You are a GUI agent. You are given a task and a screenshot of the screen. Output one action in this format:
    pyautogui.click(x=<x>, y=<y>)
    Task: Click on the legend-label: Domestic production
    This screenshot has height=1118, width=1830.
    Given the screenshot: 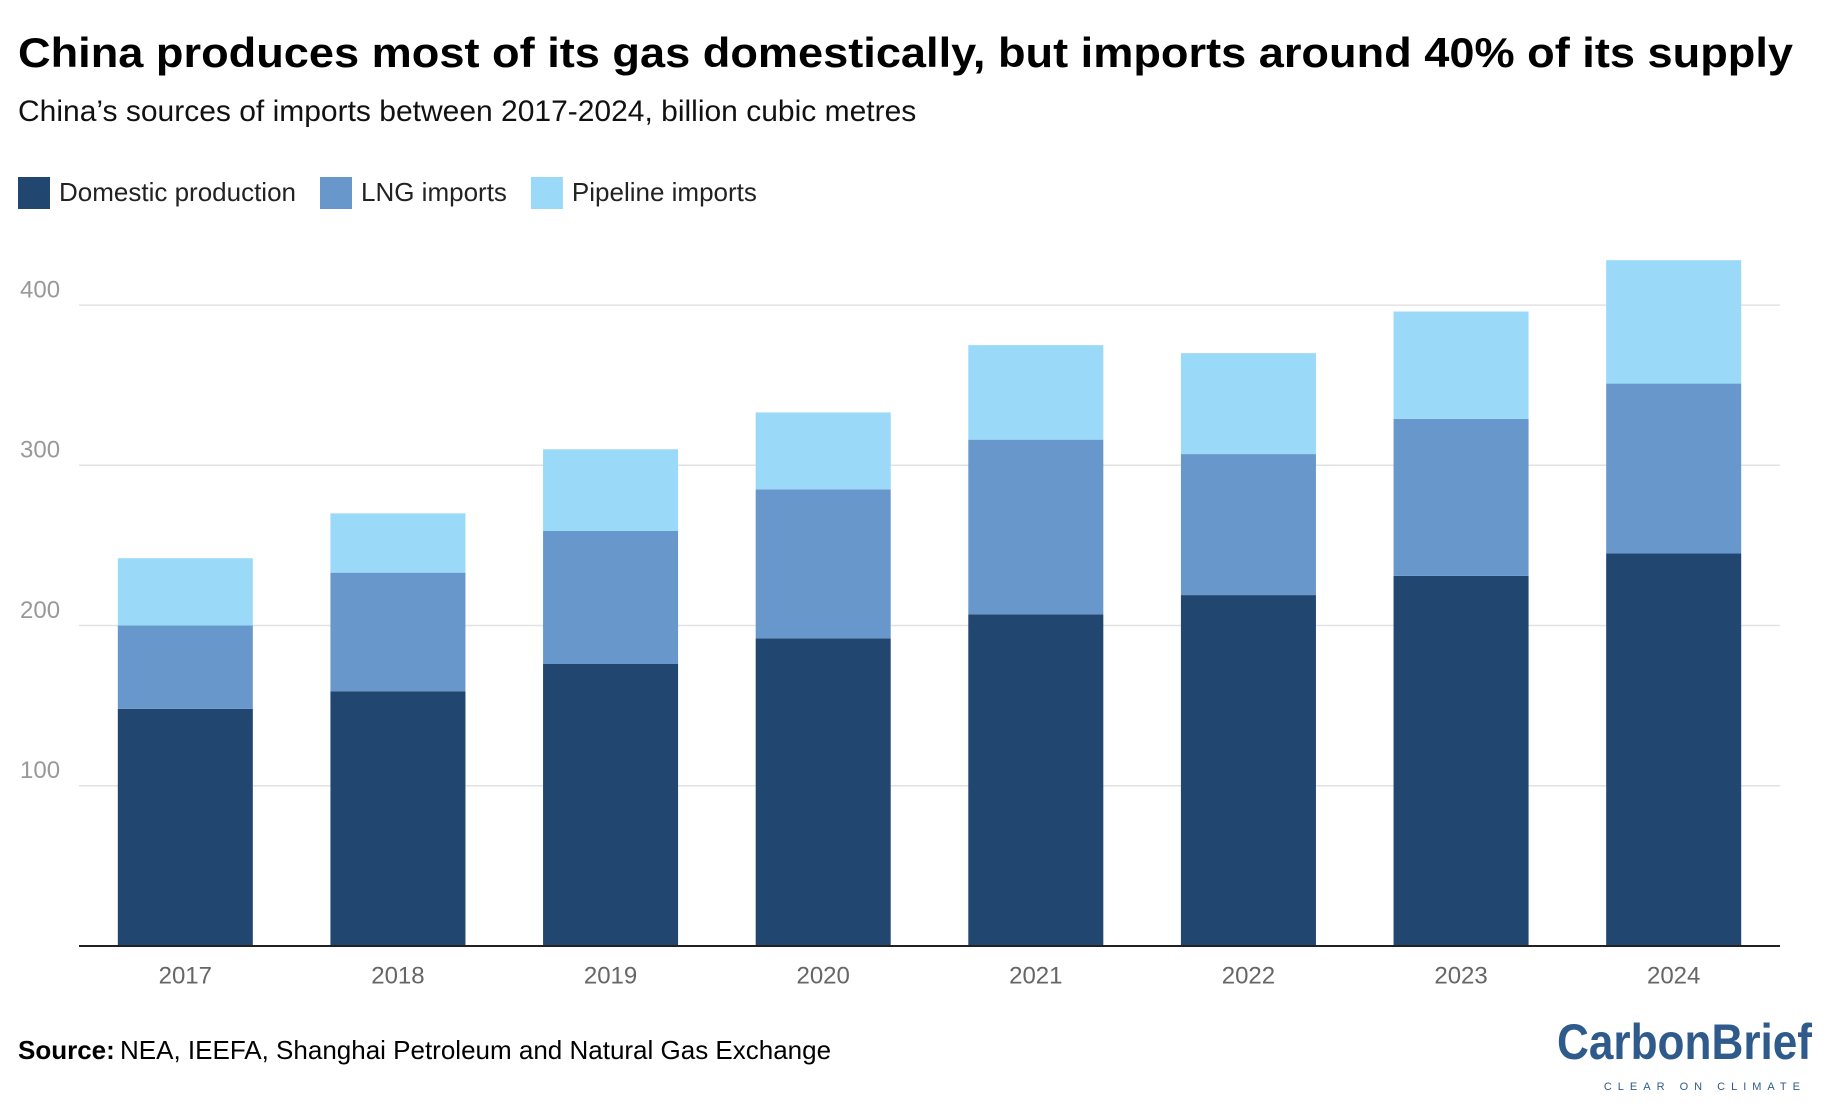 What is the action you would take?
    pyautogui.click(x=177, y=192)
    